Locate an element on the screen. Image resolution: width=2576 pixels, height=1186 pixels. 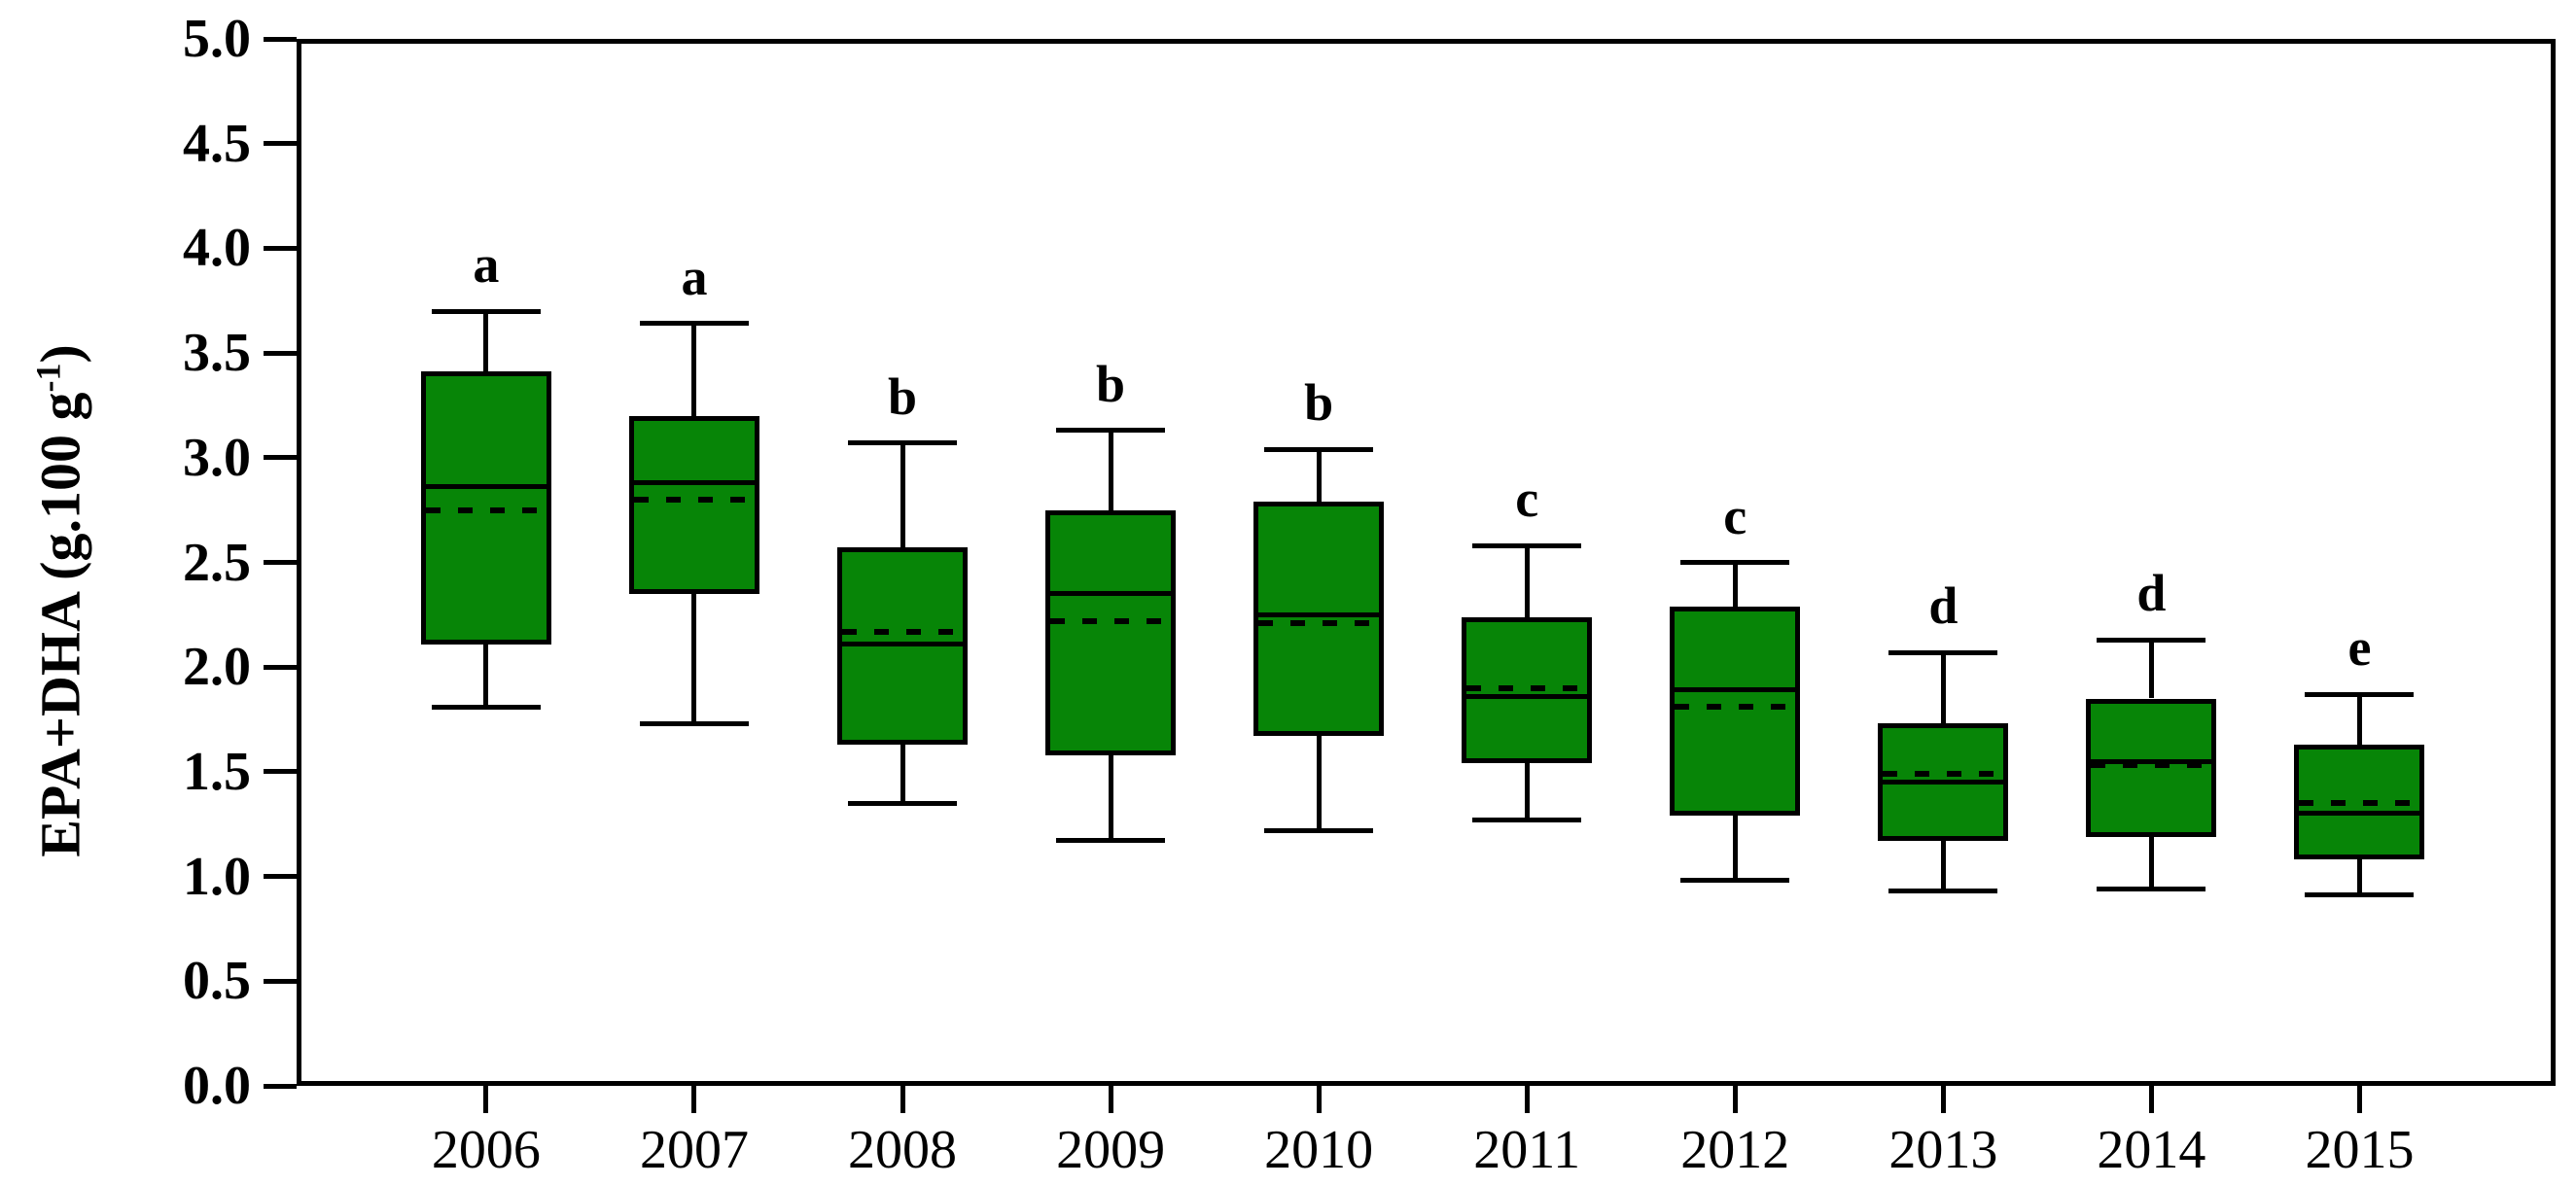
x-axis-year-label: 2011 is located at coordinates (1527, 1150).